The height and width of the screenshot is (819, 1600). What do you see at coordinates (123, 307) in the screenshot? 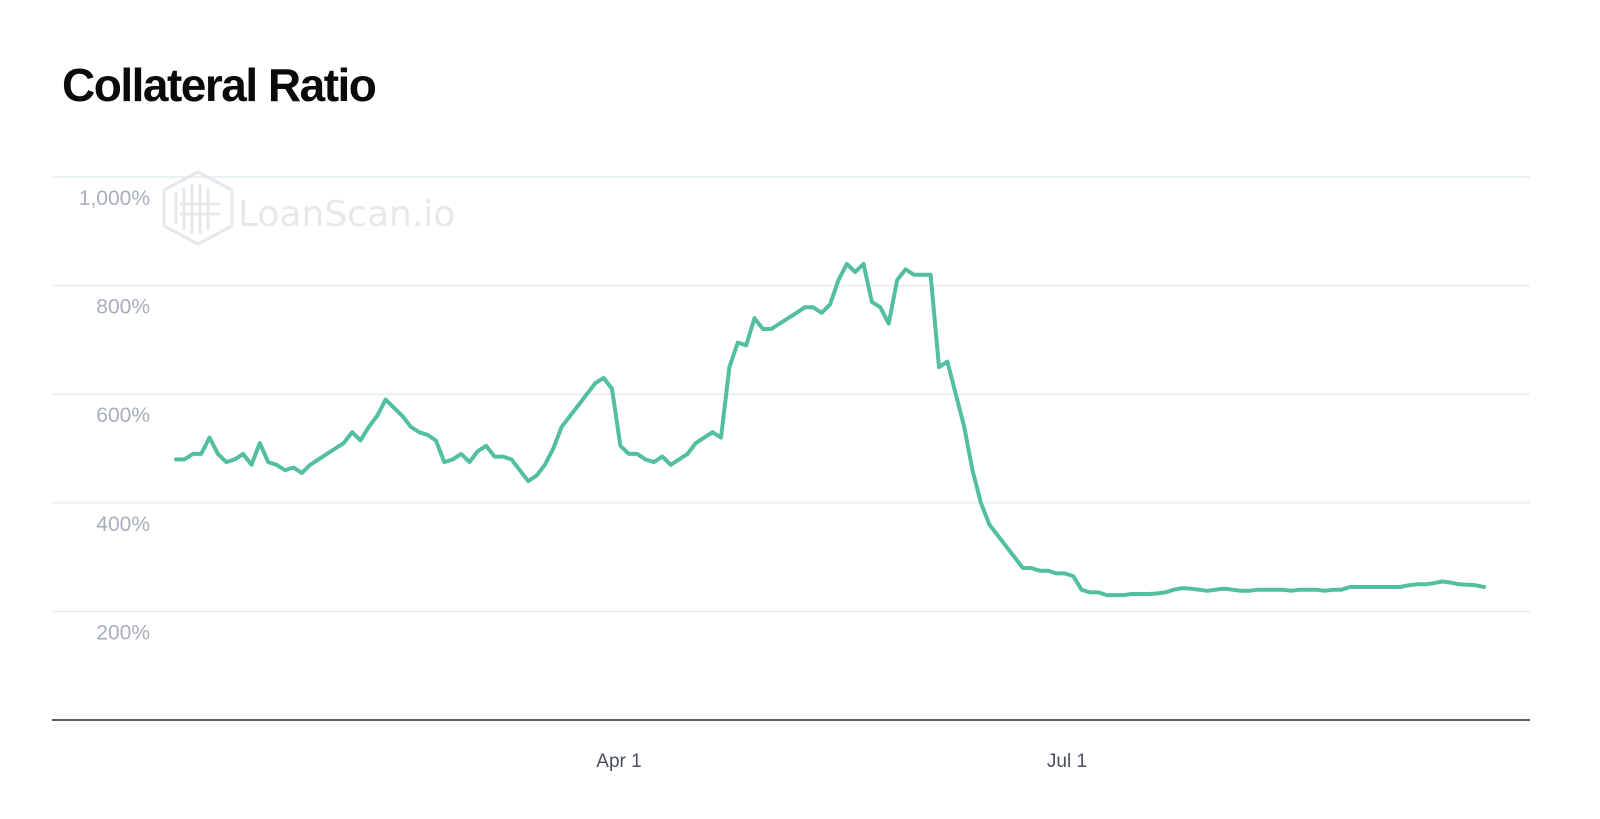
I see `y-tick-label: 800%` at bounding box center [123, 307].